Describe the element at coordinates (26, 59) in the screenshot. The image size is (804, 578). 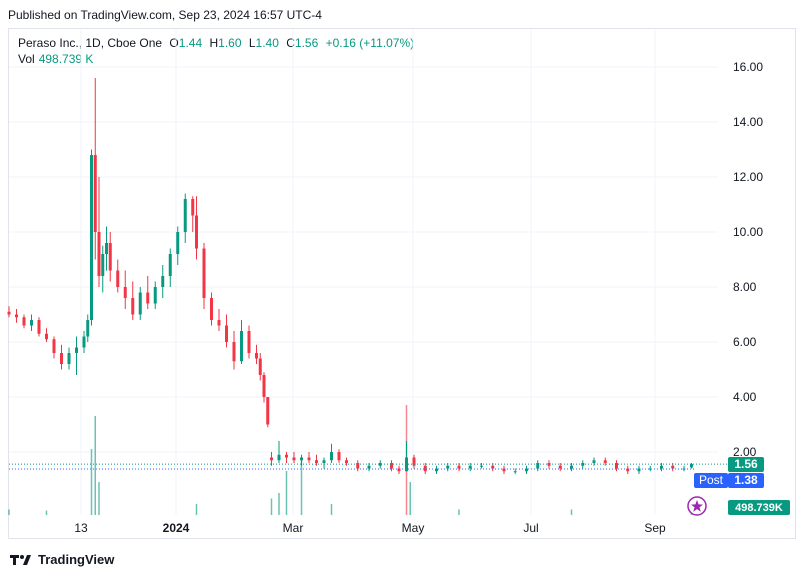
I see `volume-label: Vol` at that location.